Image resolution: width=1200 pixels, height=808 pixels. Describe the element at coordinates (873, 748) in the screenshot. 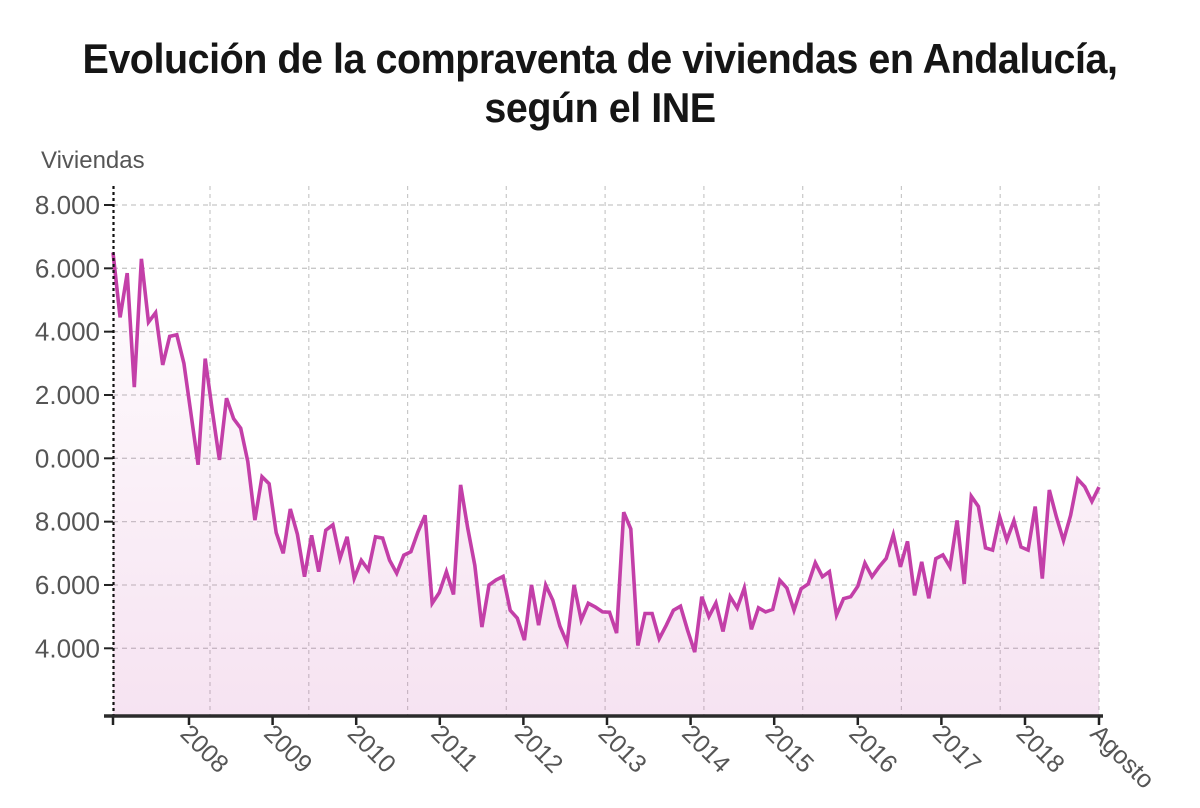

I see `x-tick-label: 2016` at that location.